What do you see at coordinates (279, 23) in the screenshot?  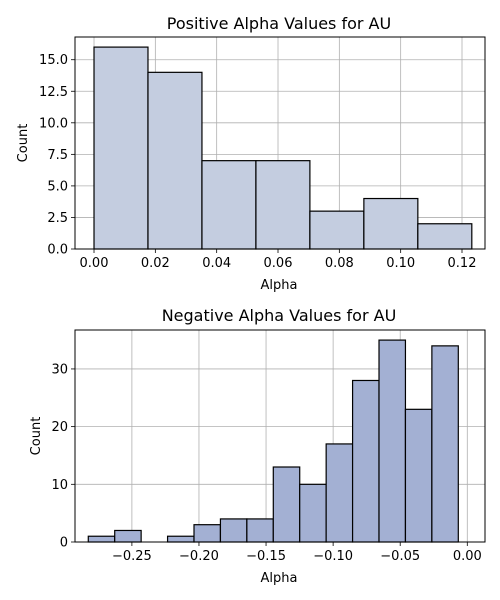 I see `chart-title: Positive Alpha Values for AU` at bounding box center [279, 23].